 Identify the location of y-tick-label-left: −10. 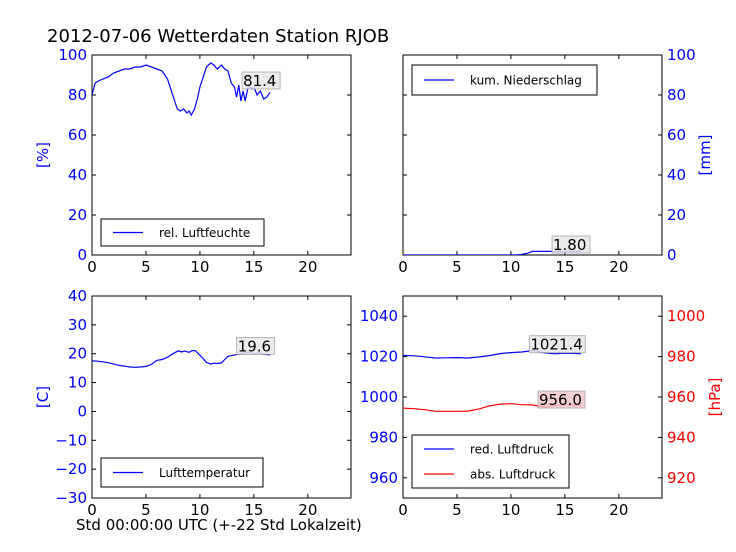
(71, 440).